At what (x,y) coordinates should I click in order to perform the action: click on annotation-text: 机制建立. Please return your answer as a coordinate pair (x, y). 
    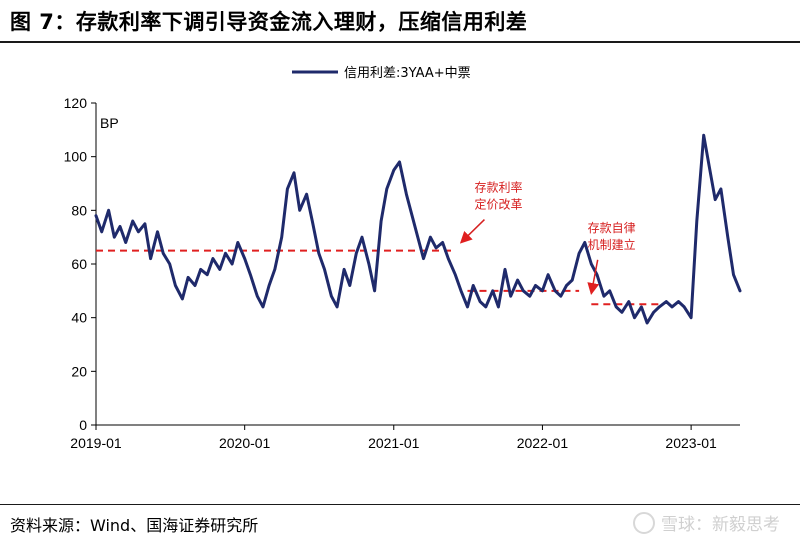
    Looking at the image, I should click on (612, 244).